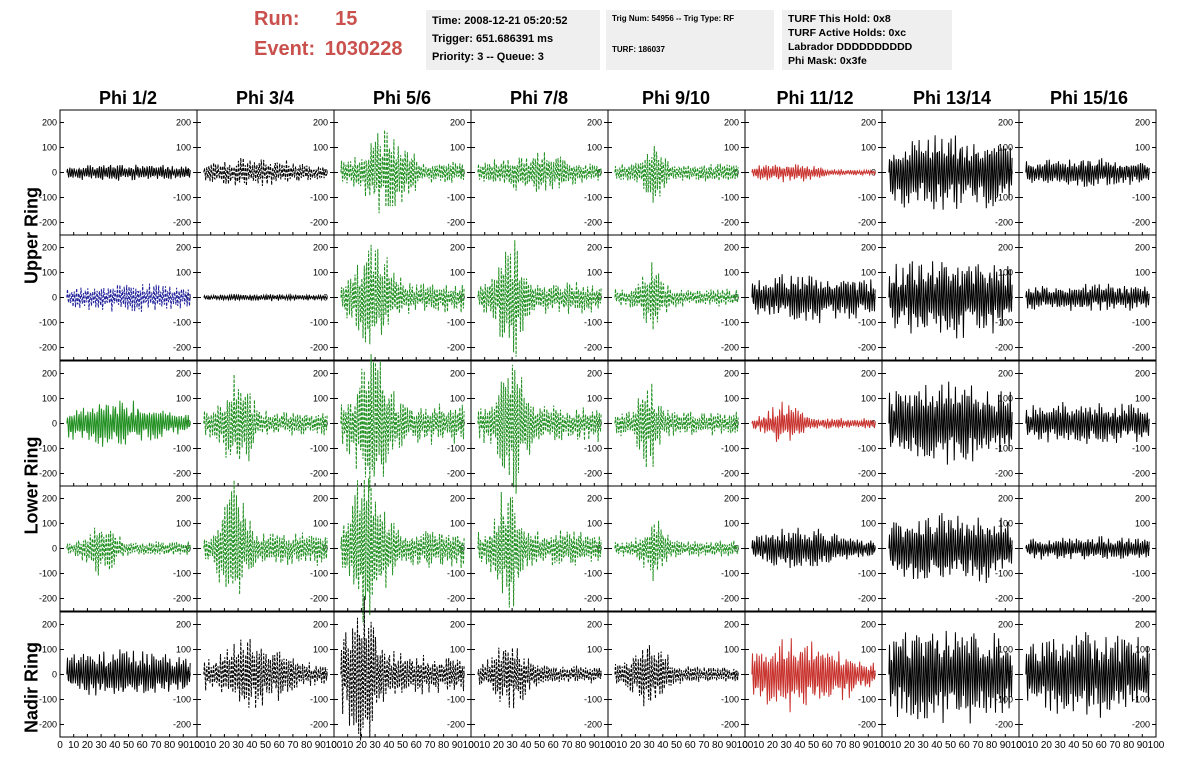 The image size is (1196, 778). I want to click on event-label-text: Event:, so click(285, 49).